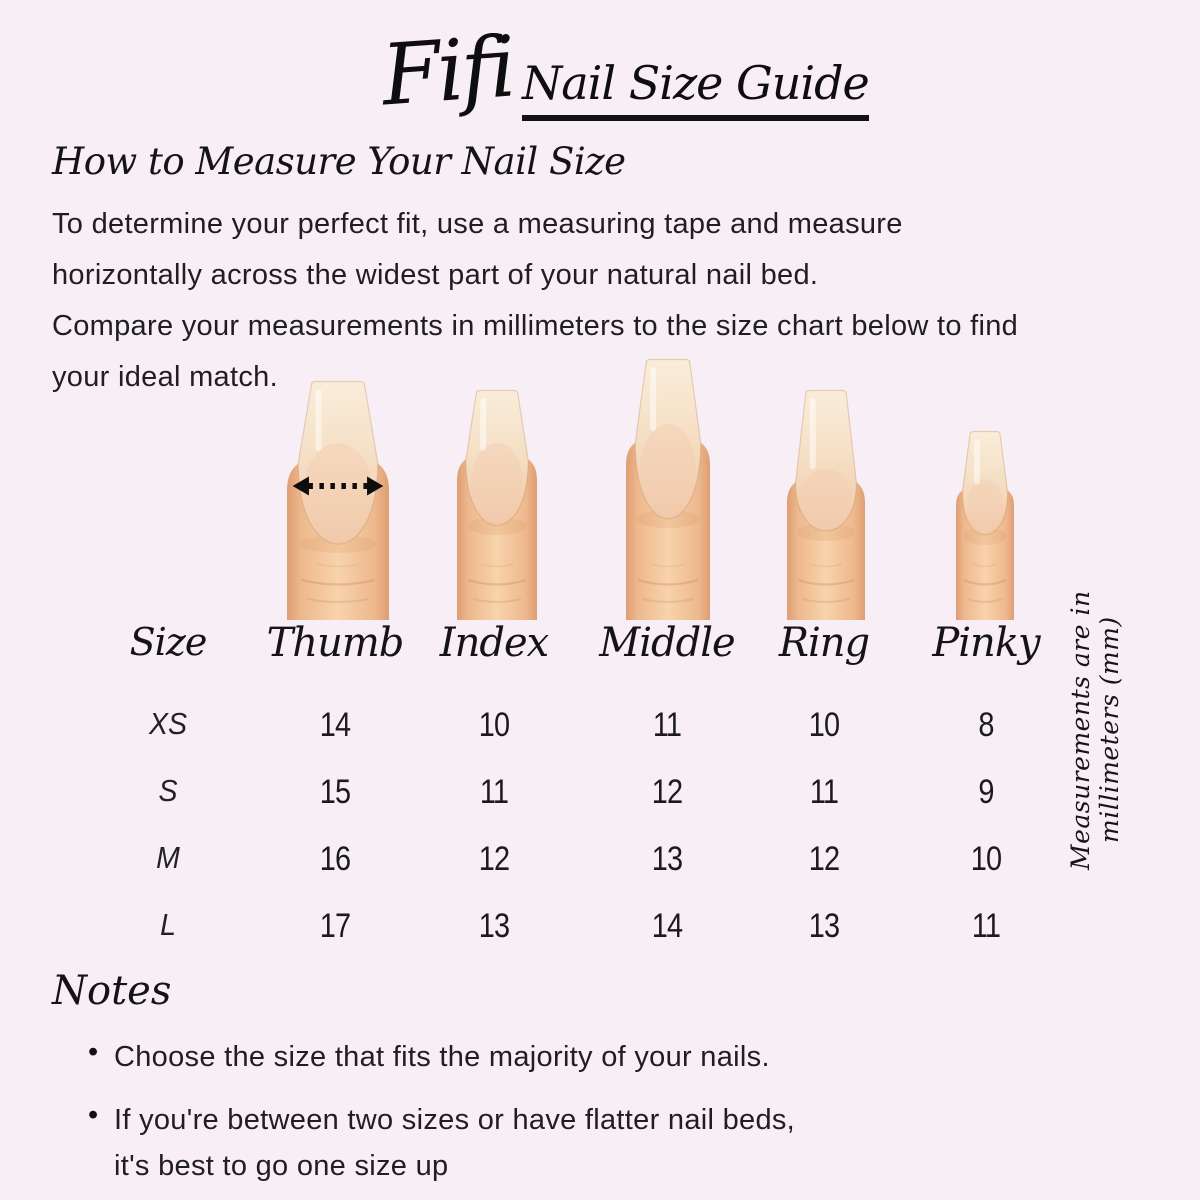  I want to click on finger-label-index: Index, so click(494, 643).